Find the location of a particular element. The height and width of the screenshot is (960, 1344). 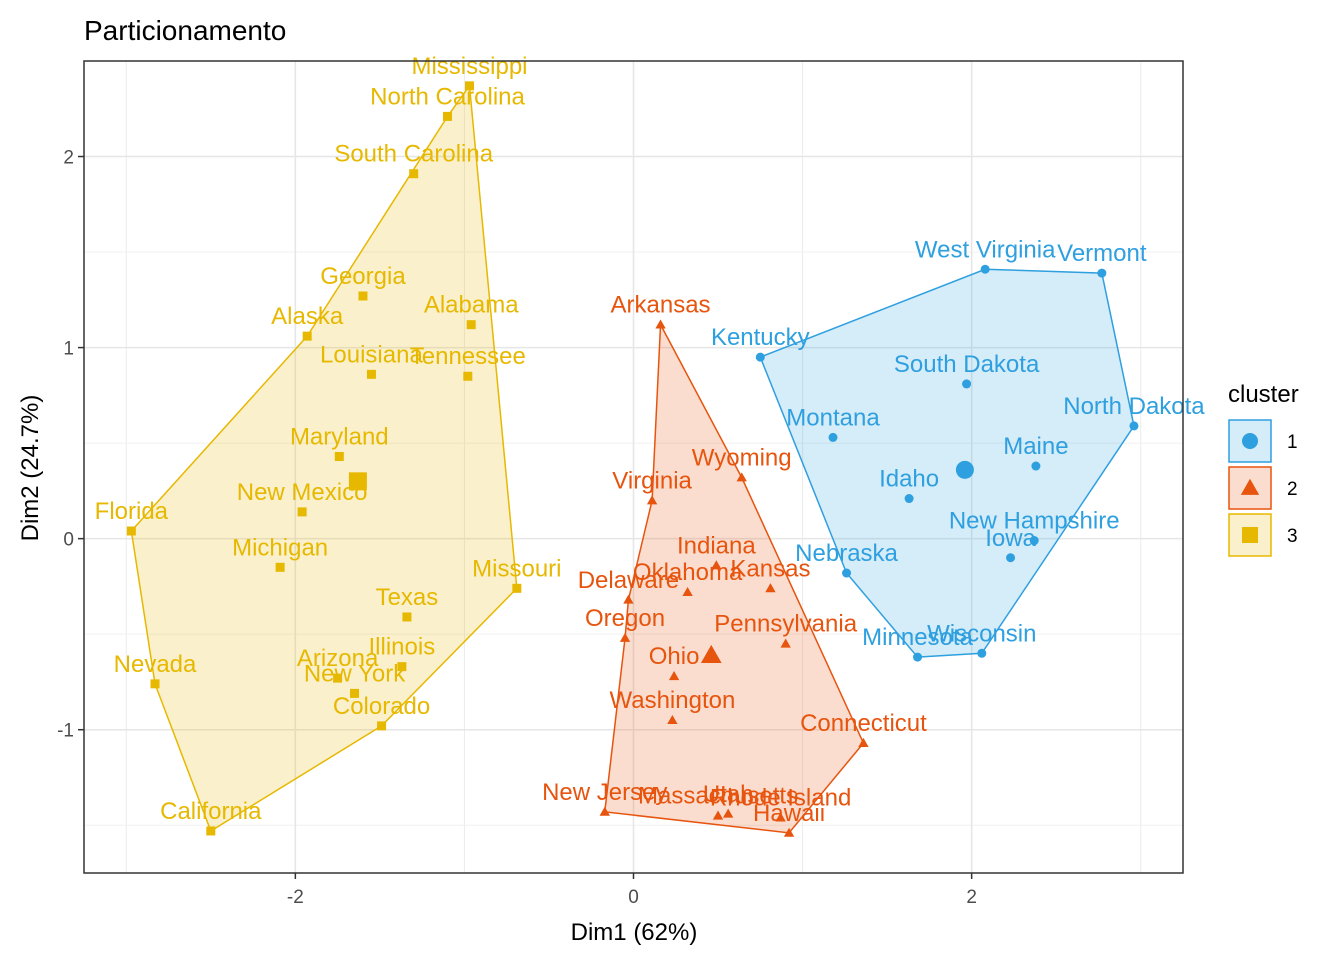

legend-key is located at coordinates (1250, 488).